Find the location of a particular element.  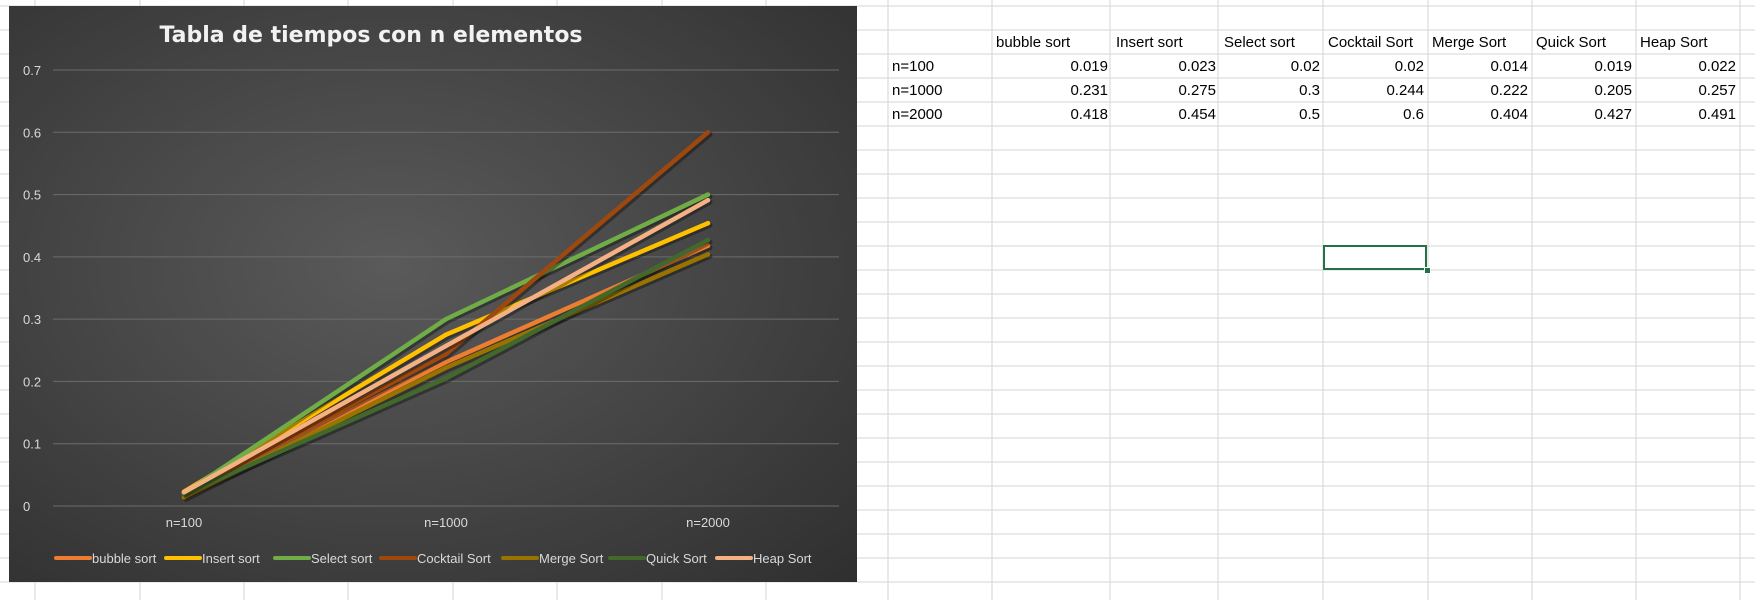

header-cell: Heap Sort is located at coordinates (1674, 42).